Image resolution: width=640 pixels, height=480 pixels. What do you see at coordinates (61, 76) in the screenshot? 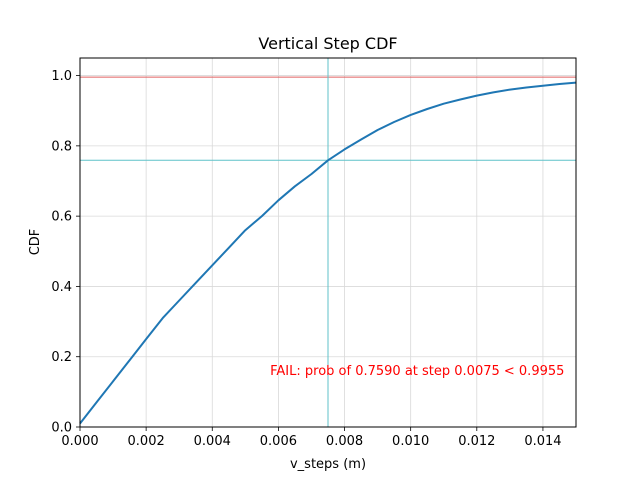
I see `y-tick-label: 1.0` at bounding box center [61, 76].